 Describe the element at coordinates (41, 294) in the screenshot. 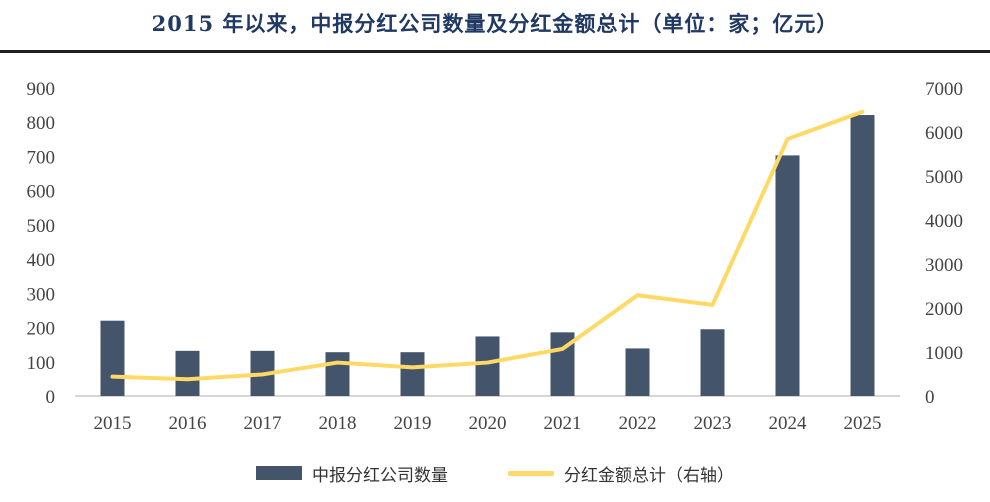

I see `left-axis-tick-label: 300` at that location.